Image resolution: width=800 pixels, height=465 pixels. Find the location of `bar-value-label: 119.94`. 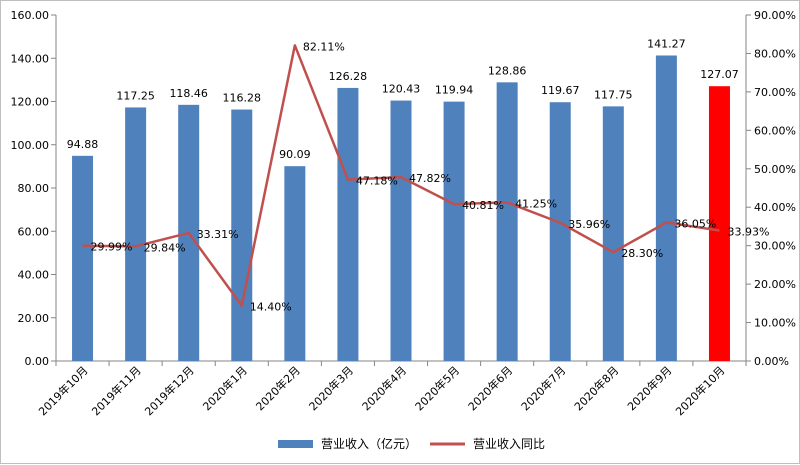

bar-value-label: 119.94 is located at coordinates (454, 90).